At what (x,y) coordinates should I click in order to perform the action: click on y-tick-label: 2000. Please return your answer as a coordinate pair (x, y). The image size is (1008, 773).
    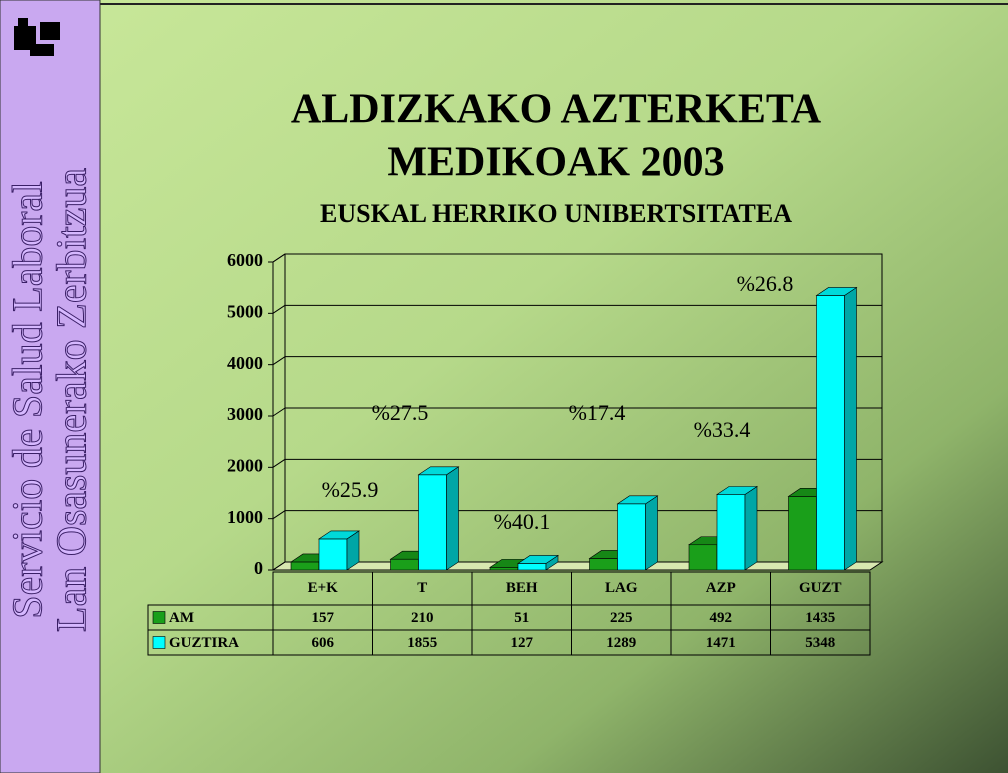
    Looking at the image, I should click on (245, 465).